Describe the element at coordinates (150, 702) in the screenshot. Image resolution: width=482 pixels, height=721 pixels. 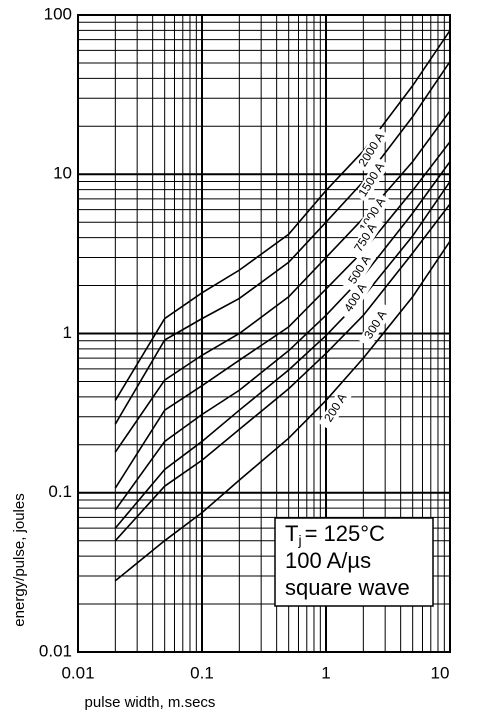
I see `x-axis-title: pulse width, m.secs` at that location.